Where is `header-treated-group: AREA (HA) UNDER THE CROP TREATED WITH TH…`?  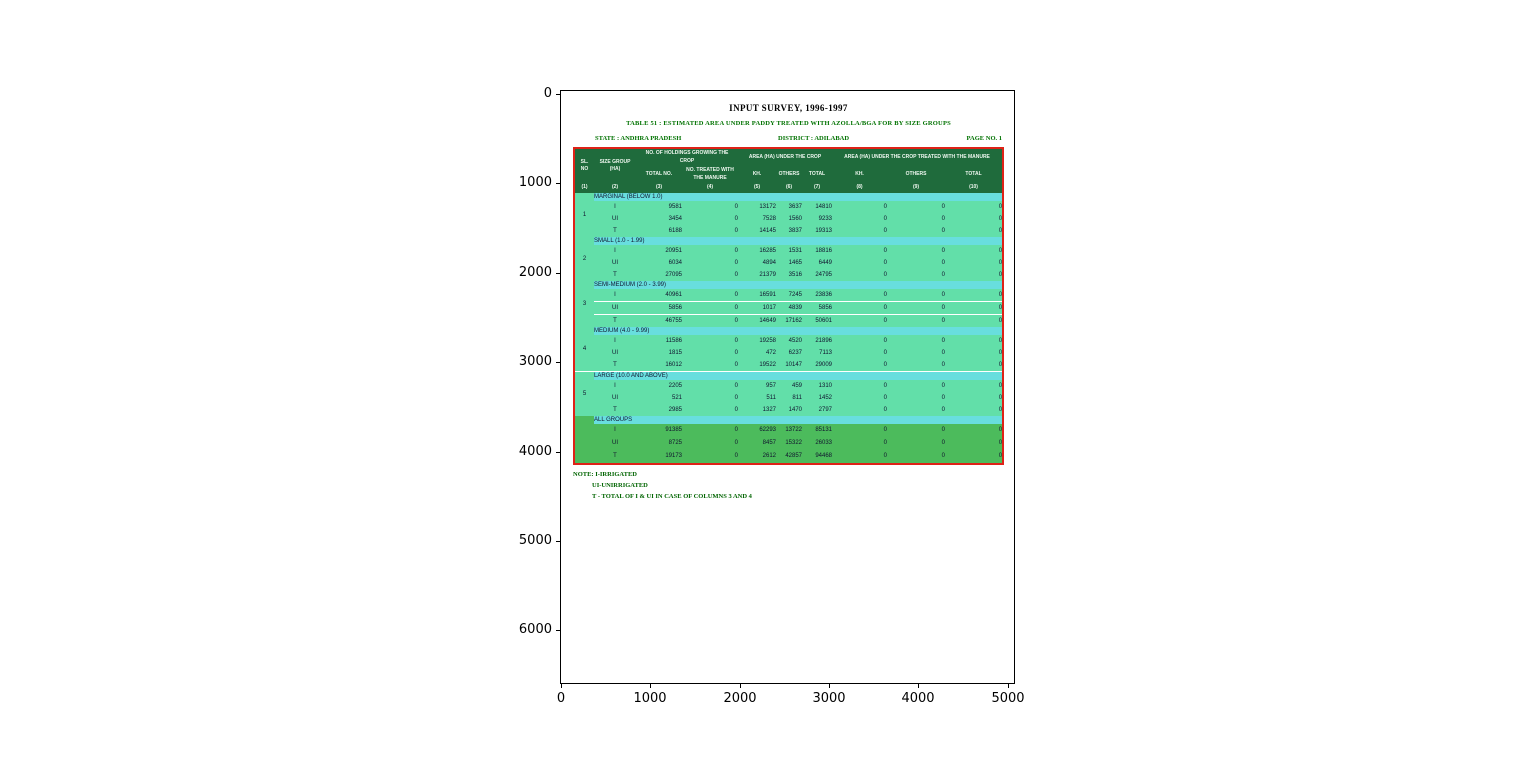 header-treated-group: AREA (HA) UNDER THE CROP TREATED WITH TH… is located at coordinates (917, 157).